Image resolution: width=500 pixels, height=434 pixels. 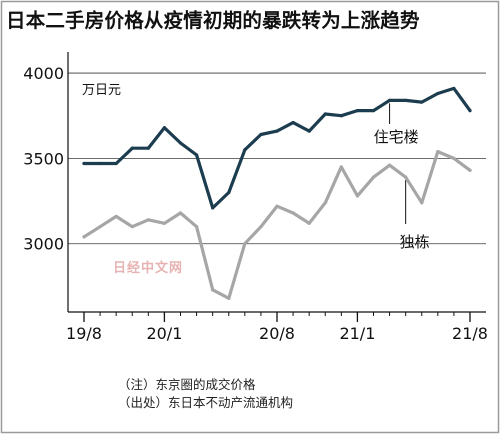 What do you see at coordinates (164, 333) in the screenshot?
I see `x-tick-label: 20/1` at bounding box center [164, 333].